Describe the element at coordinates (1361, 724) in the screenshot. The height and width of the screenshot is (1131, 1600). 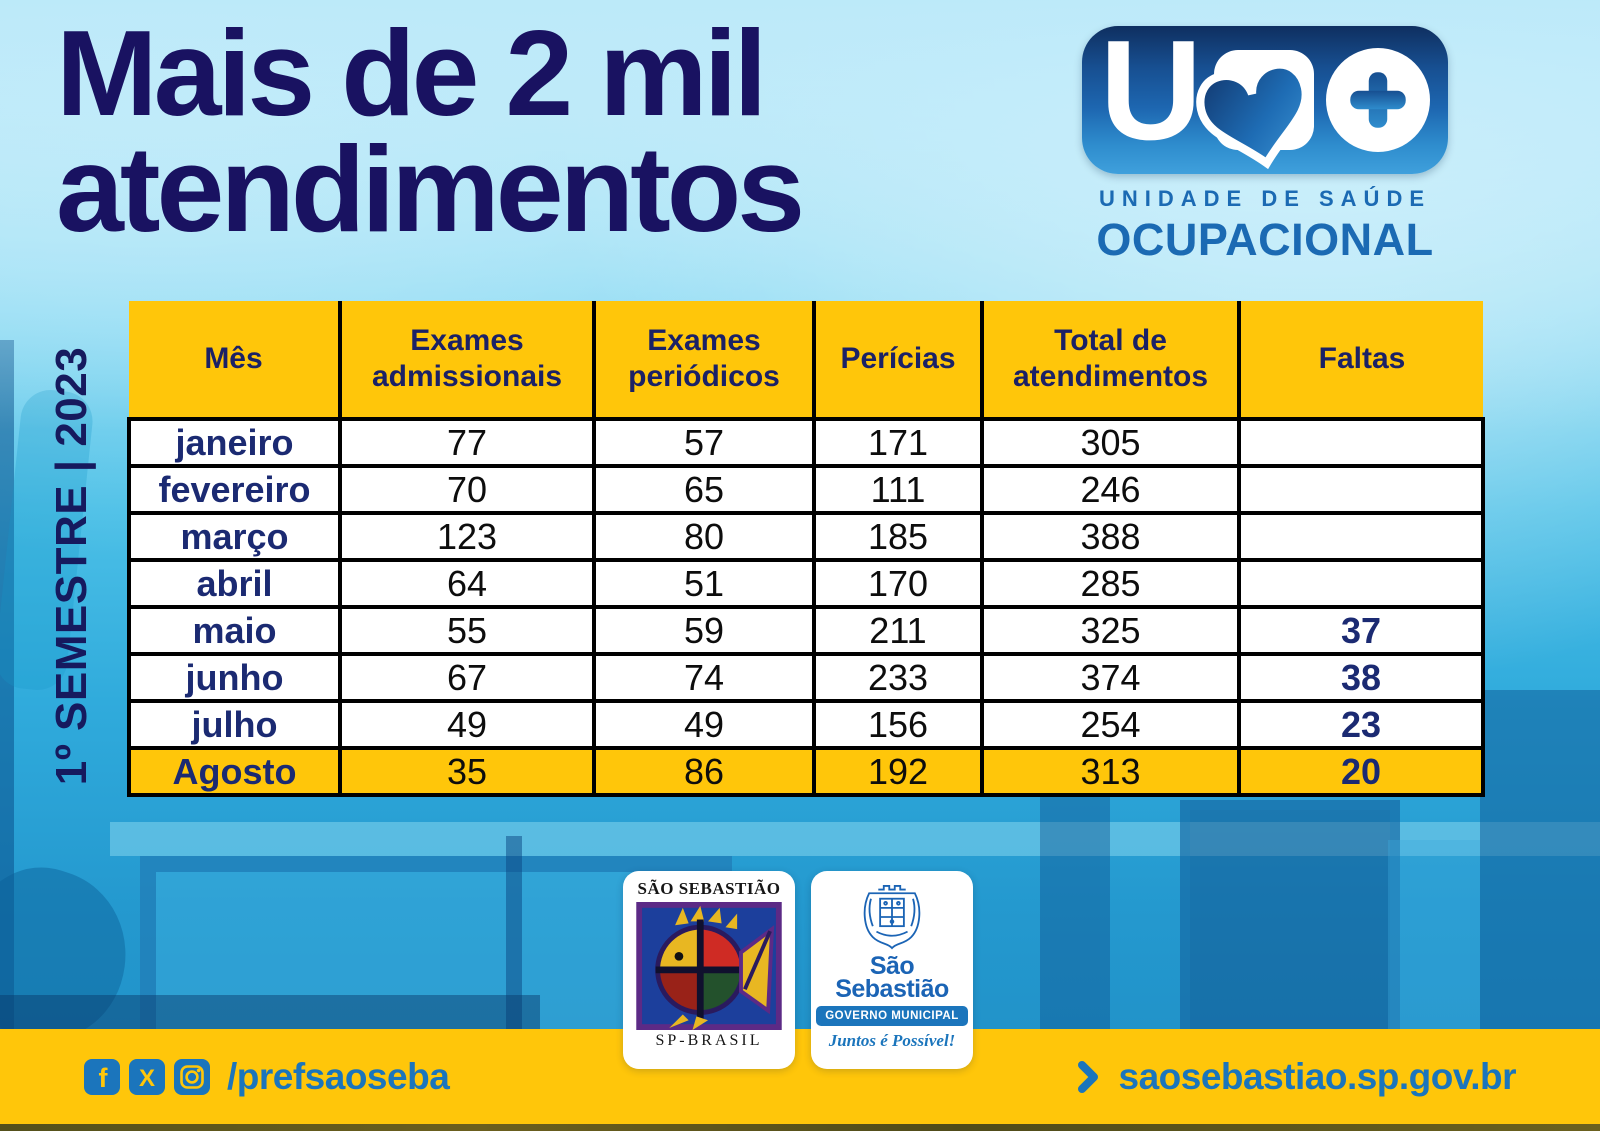
I see `faltas-cell: 23` at that location.